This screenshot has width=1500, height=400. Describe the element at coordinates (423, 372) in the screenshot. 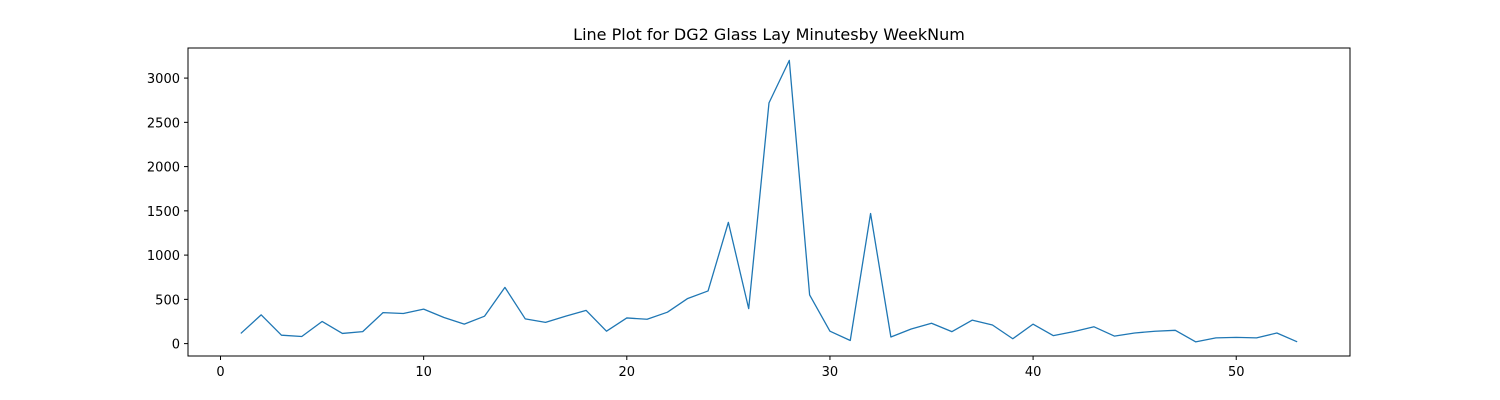

I see `x-tick-label: 10` at that location.